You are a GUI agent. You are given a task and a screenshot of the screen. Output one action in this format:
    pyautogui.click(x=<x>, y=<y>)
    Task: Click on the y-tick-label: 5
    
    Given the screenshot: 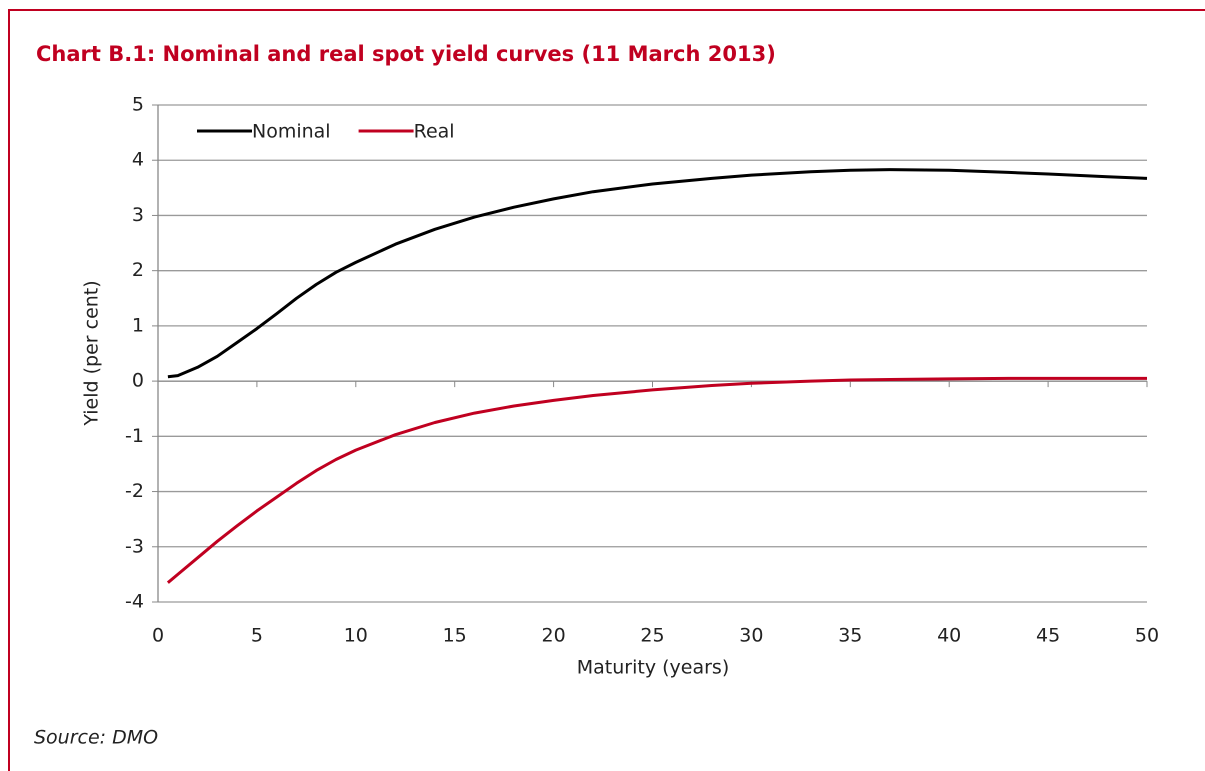 What is the action you would take?
    pyautogui.click(x=138, y=105)
    